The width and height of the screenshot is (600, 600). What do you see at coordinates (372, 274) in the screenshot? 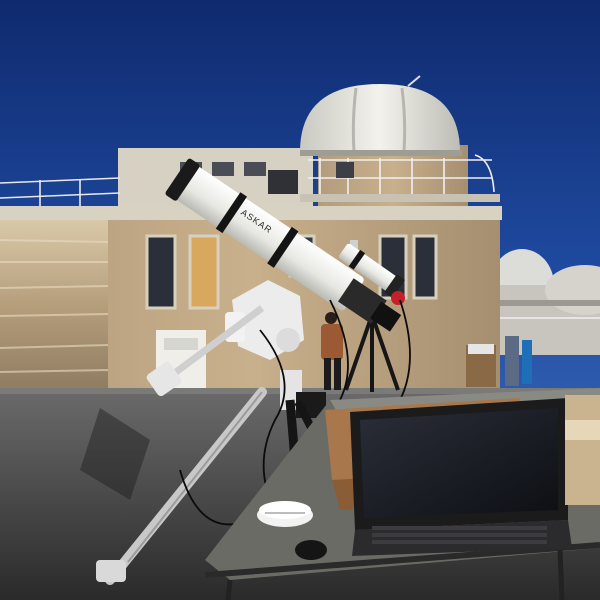
I see `guide-scope` at bounding box center [372, 274].